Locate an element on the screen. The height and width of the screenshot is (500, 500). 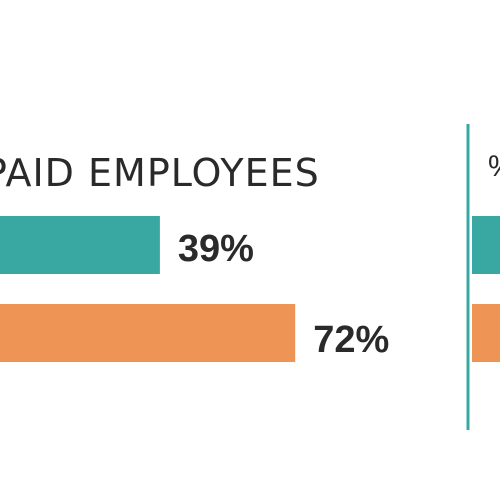
bar-second-panel-teal is located at coordinates (486, 245).